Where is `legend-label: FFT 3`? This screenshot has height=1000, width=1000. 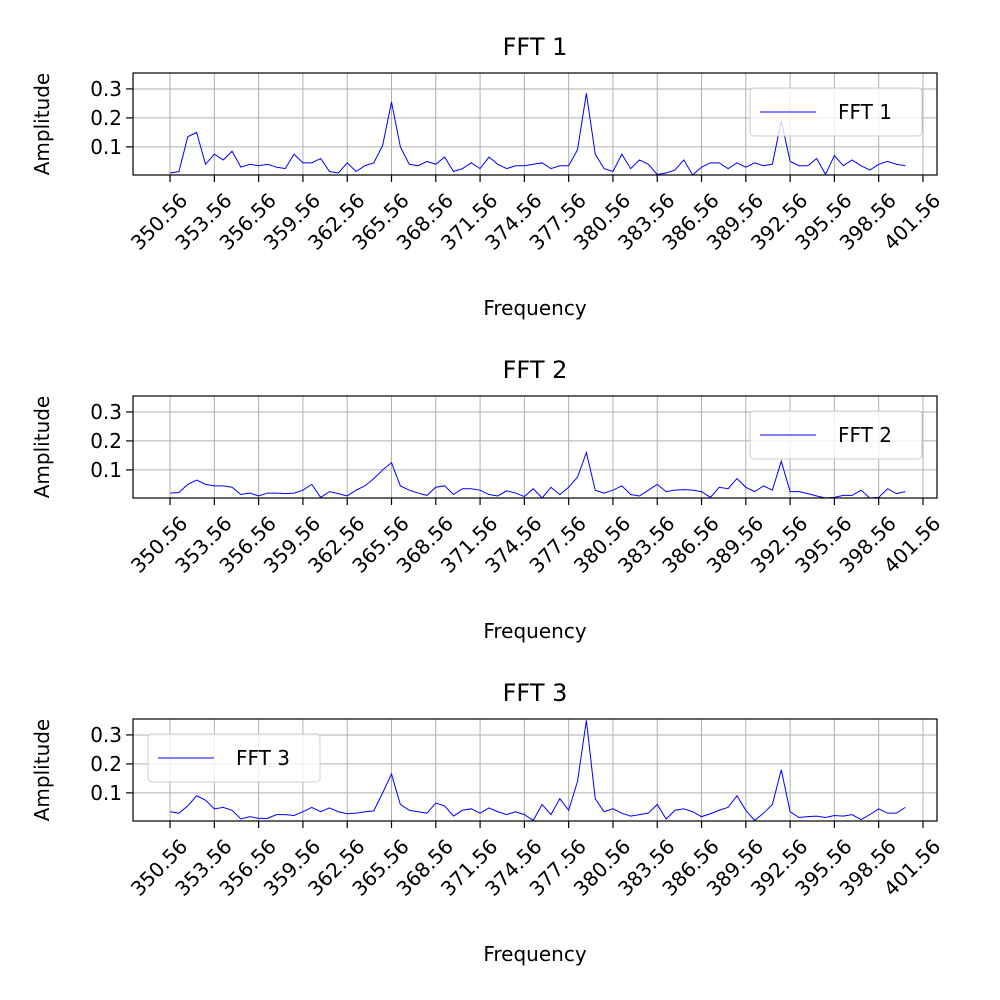
legend-label: FFT 3 is located at coordinates (263, 758).